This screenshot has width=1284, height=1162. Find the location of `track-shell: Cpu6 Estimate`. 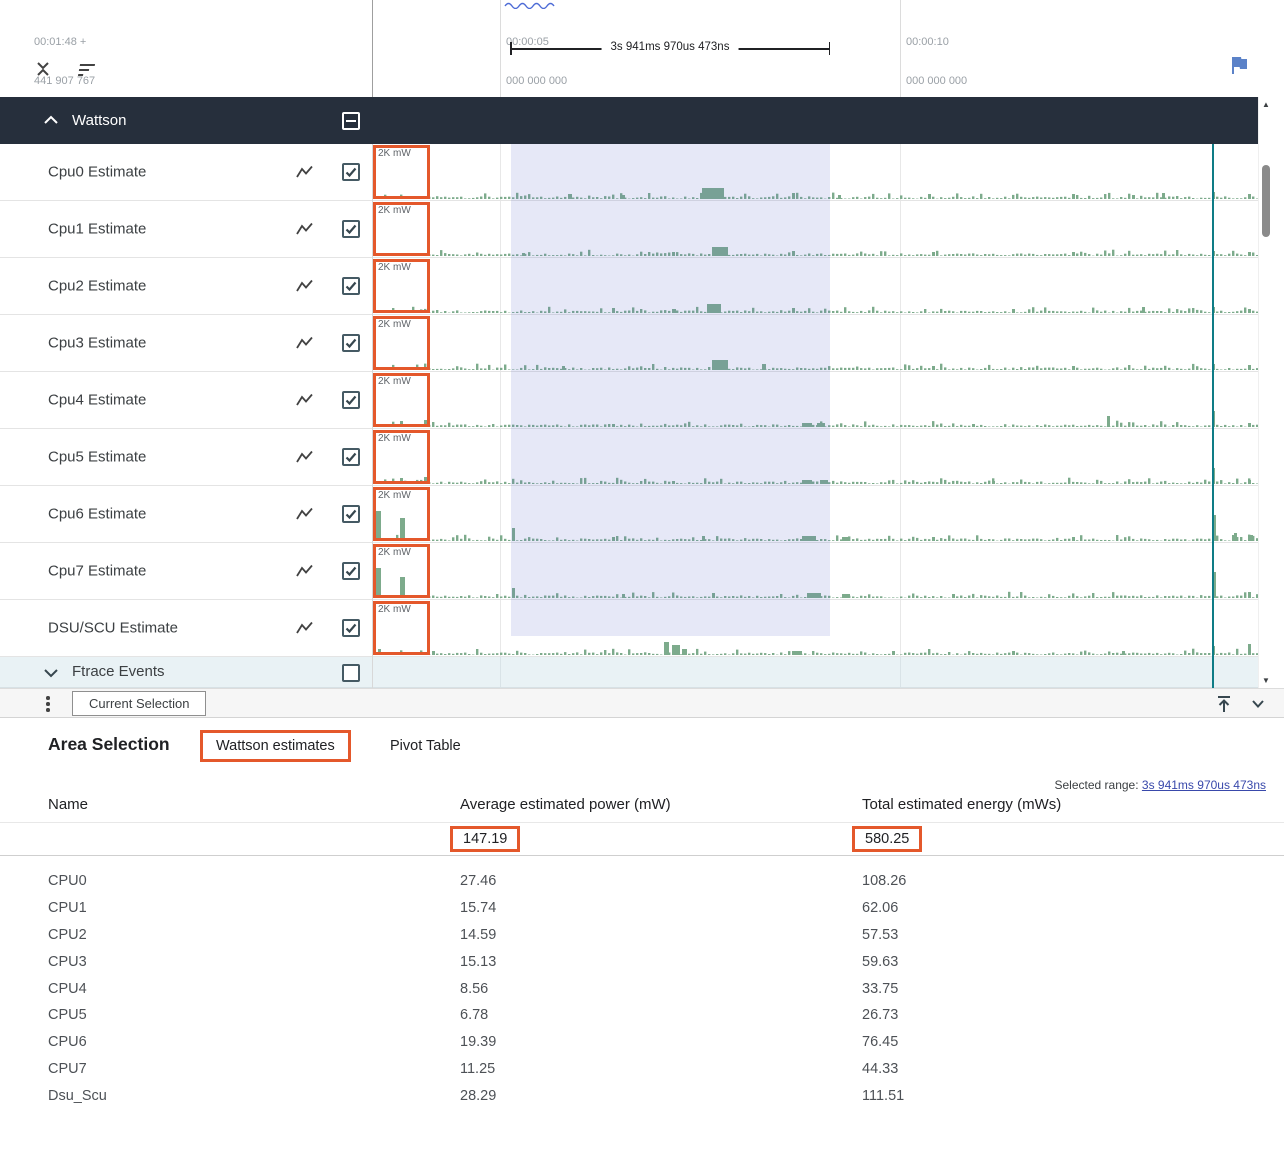

track-shell: Cpu6 Estimate is located at coordinates (186, 514).